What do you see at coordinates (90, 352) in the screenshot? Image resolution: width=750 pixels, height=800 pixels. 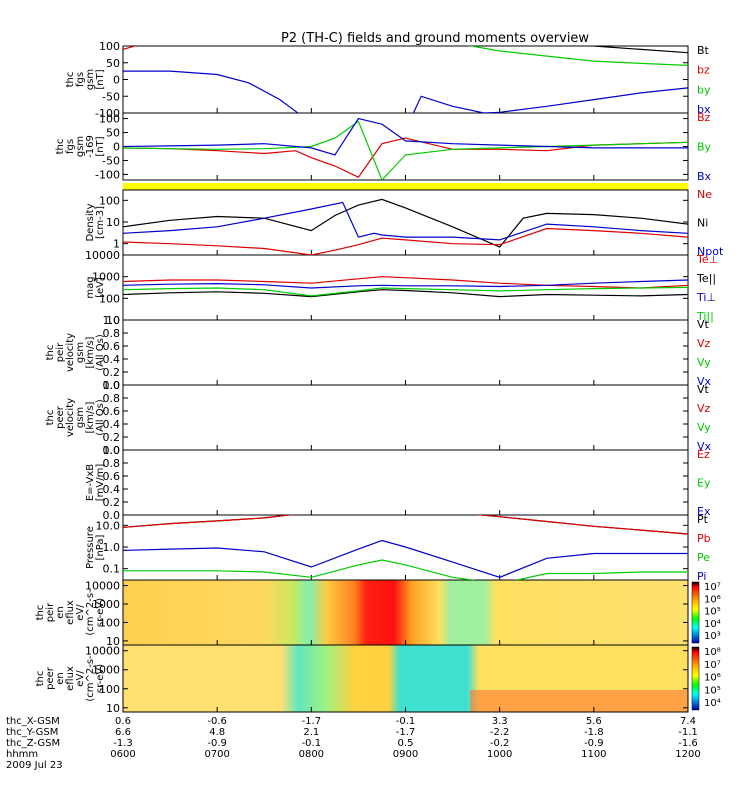 I see `y-axis-label: [km/s]` at bounding box center [90, 352].